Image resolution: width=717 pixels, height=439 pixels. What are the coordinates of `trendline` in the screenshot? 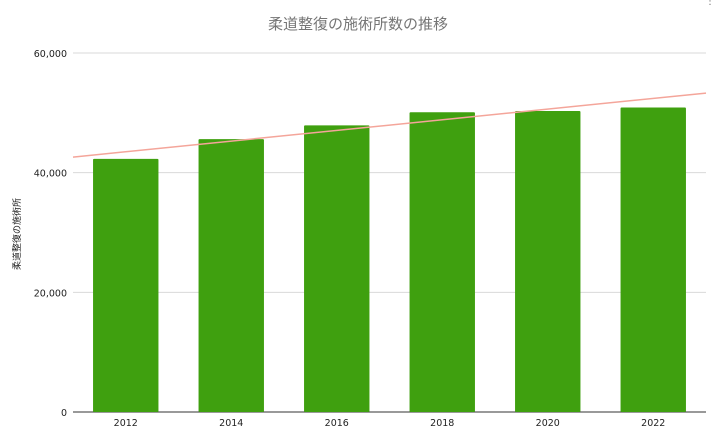 It's located at (389, 125).